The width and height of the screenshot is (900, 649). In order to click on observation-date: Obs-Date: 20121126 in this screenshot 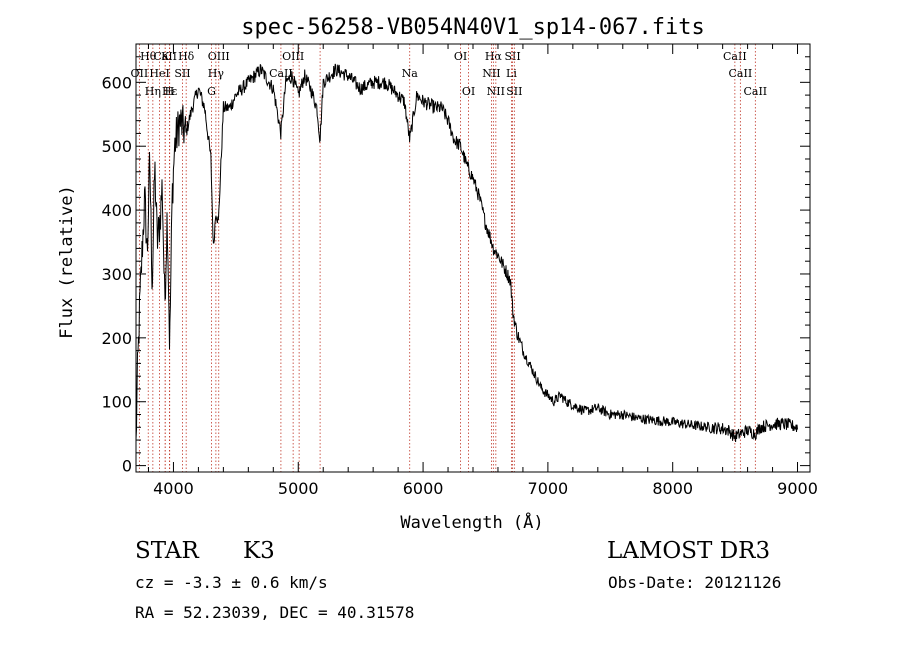, I will do `click(695, 582)`.